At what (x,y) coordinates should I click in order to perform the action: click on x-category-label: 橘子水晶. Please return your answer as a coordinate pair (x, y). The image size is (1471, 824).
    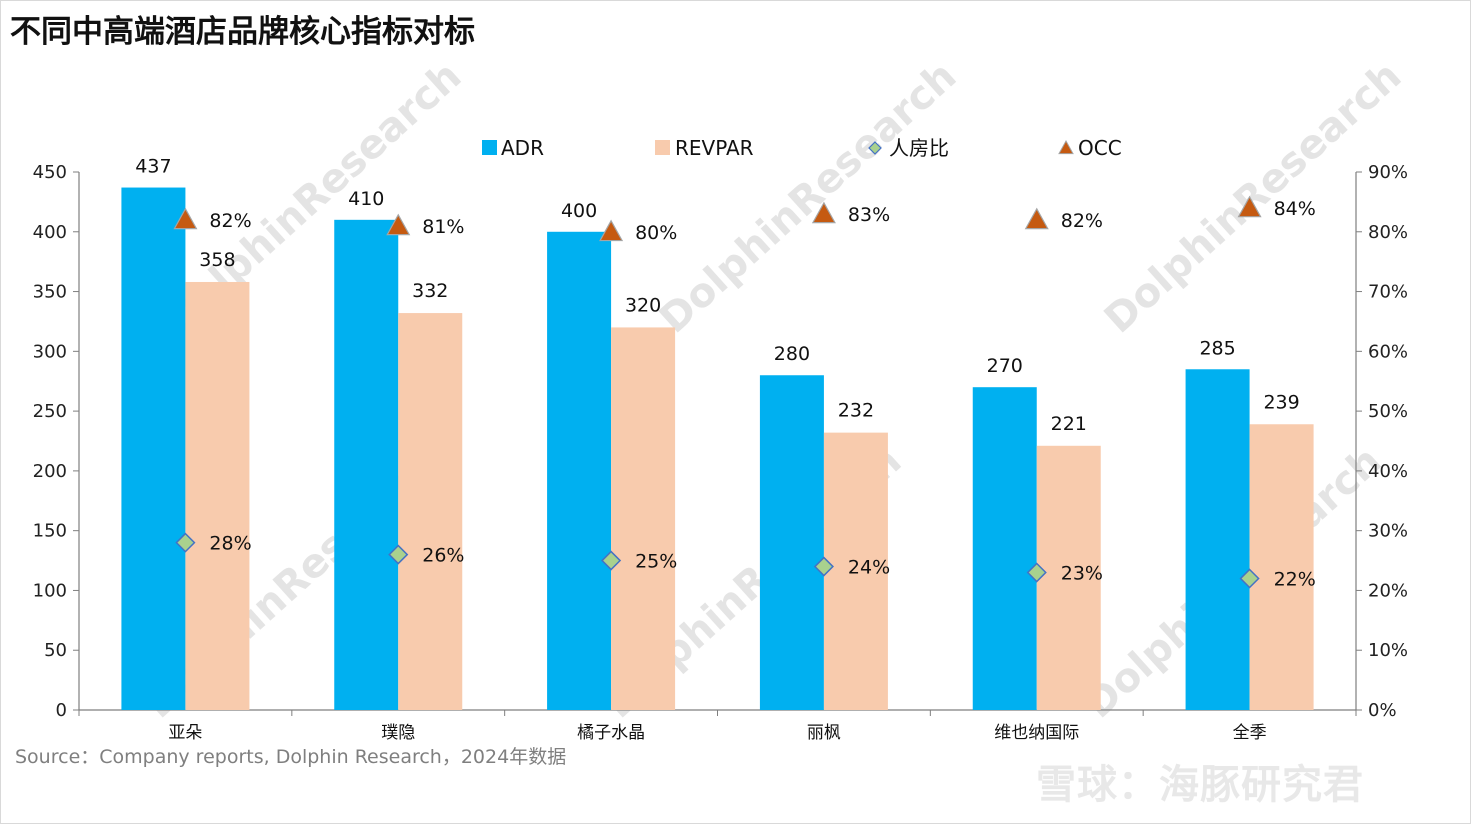
    Looking at the image, I should click on (611, 733).